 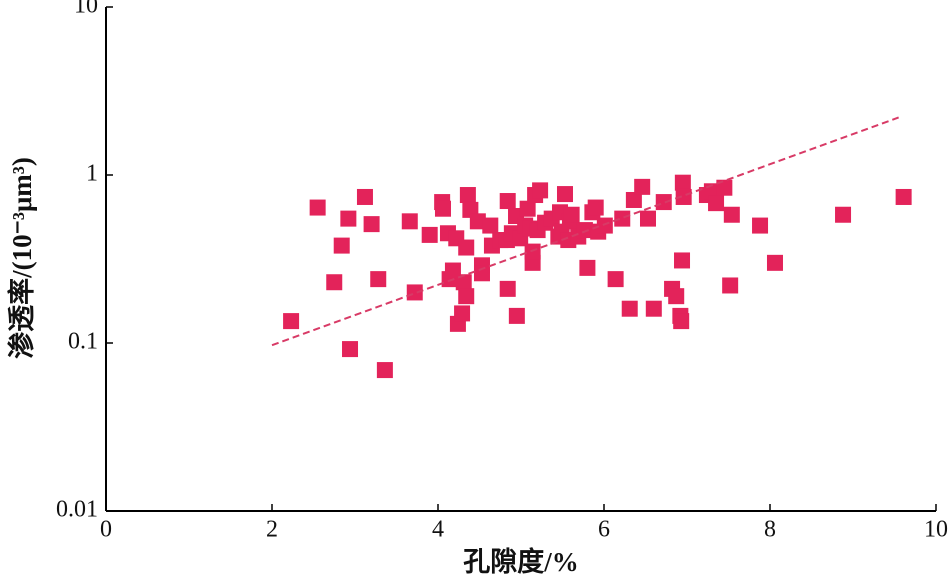 What do you see at coordinates (86, 9) in the screenshot?
I see `y-tick-label: 10` at bounding box center [86, 9].